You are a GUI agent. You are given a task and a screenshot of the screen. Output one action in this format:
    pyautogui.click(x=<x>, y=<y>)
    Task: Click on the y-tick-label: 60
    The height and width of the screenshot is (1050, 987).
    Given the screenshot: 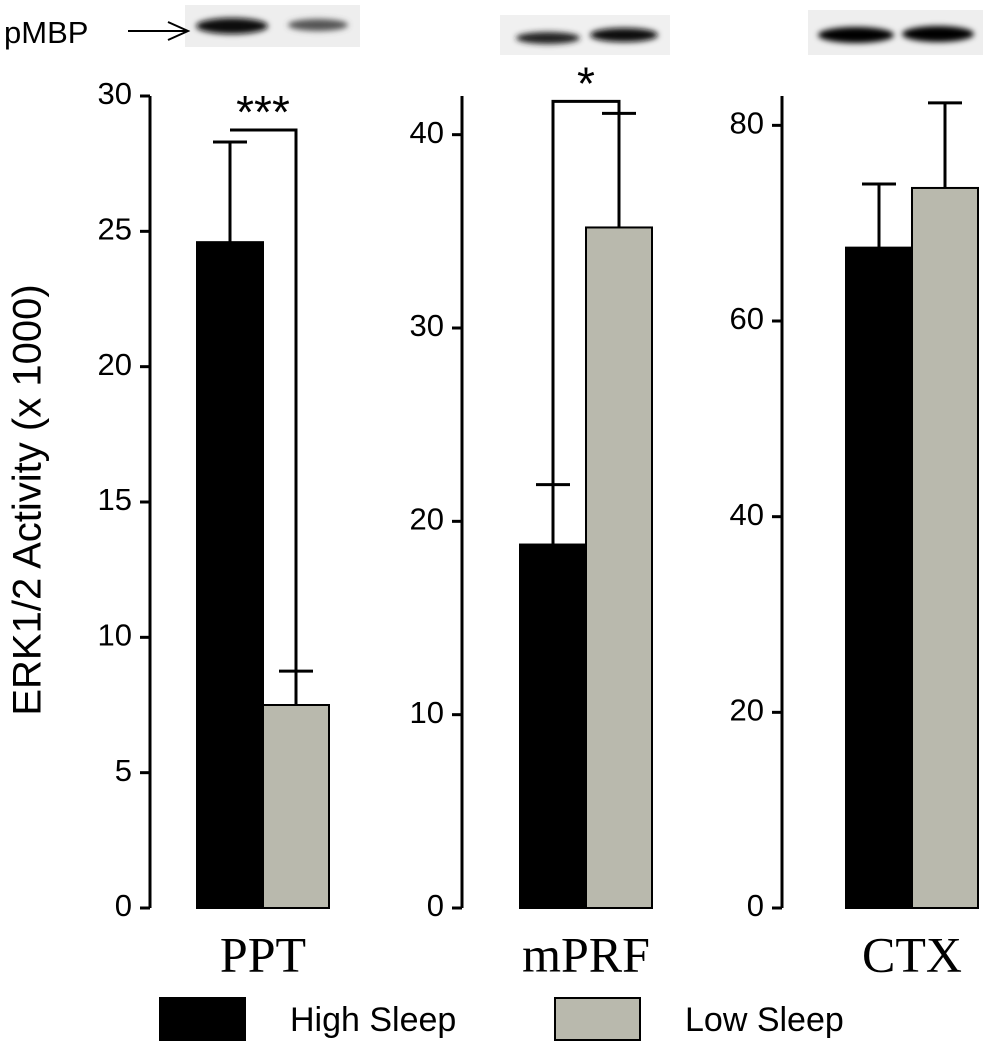 What is the action you would take?
    pyautogui.click(x=747, y=318)
    